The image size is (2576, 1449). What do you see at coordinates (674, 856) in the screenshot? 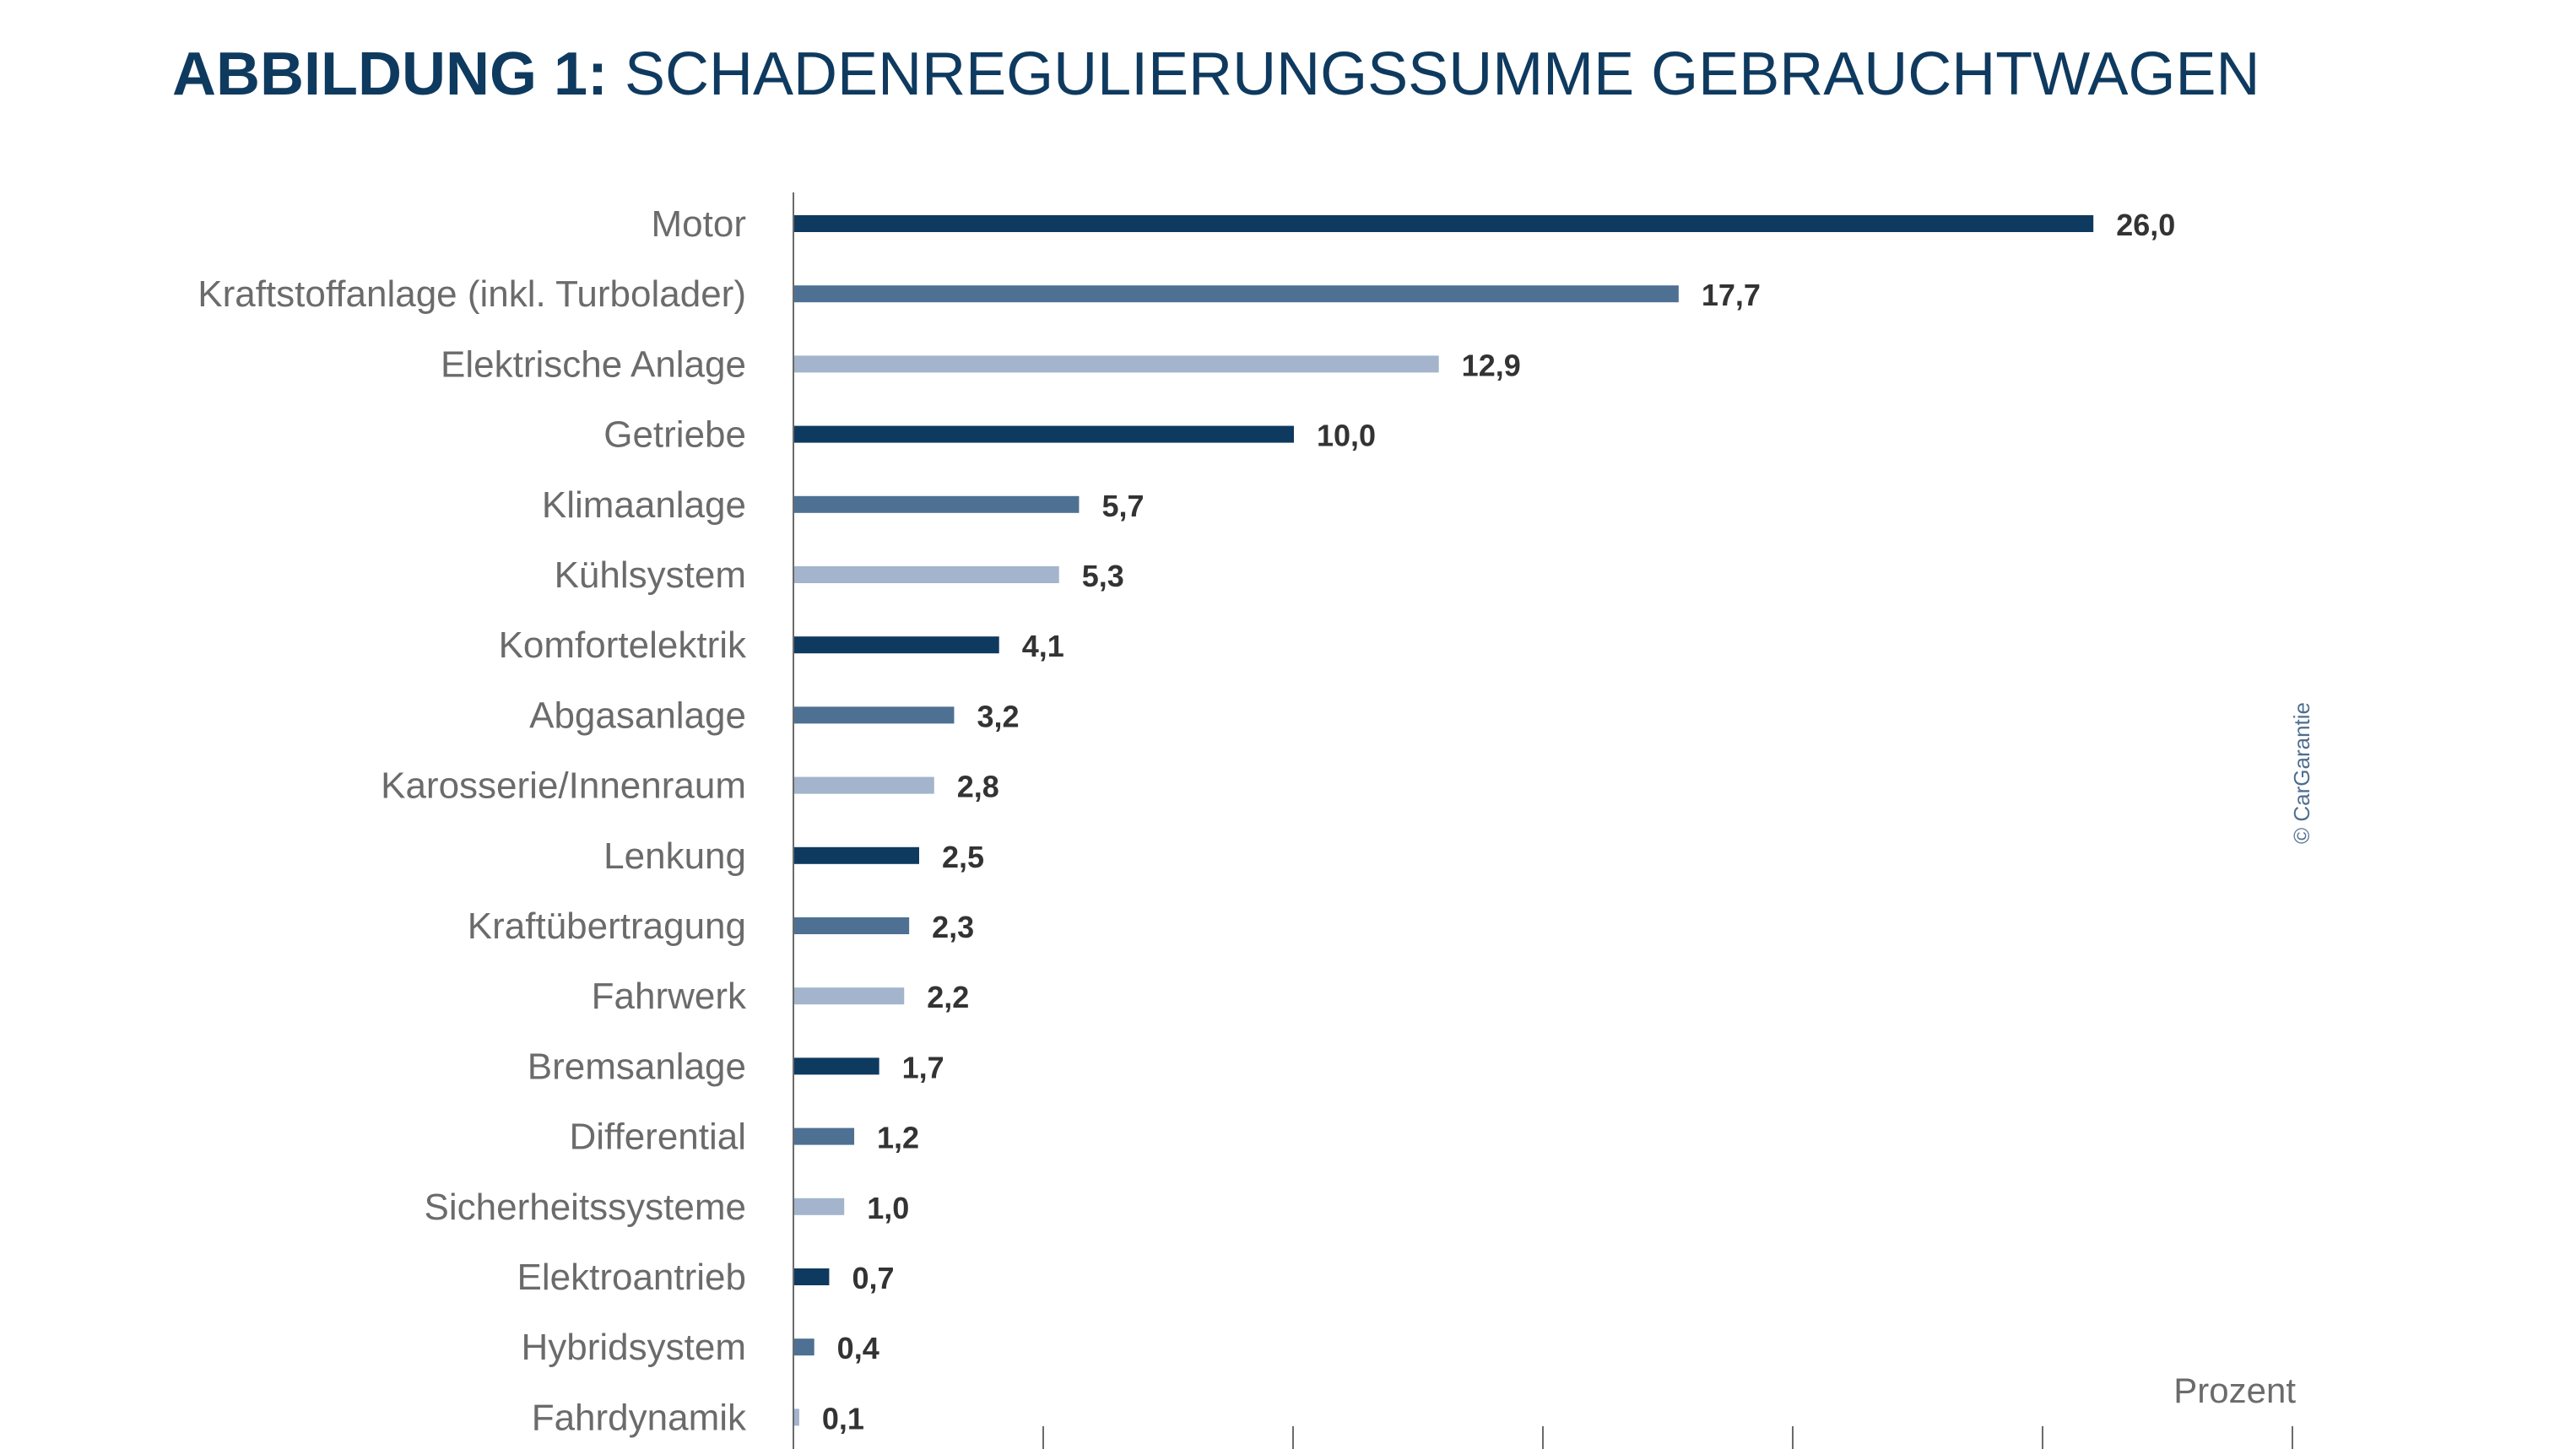
I see `category-label: Lenkung` at bounding box center [674, 856].